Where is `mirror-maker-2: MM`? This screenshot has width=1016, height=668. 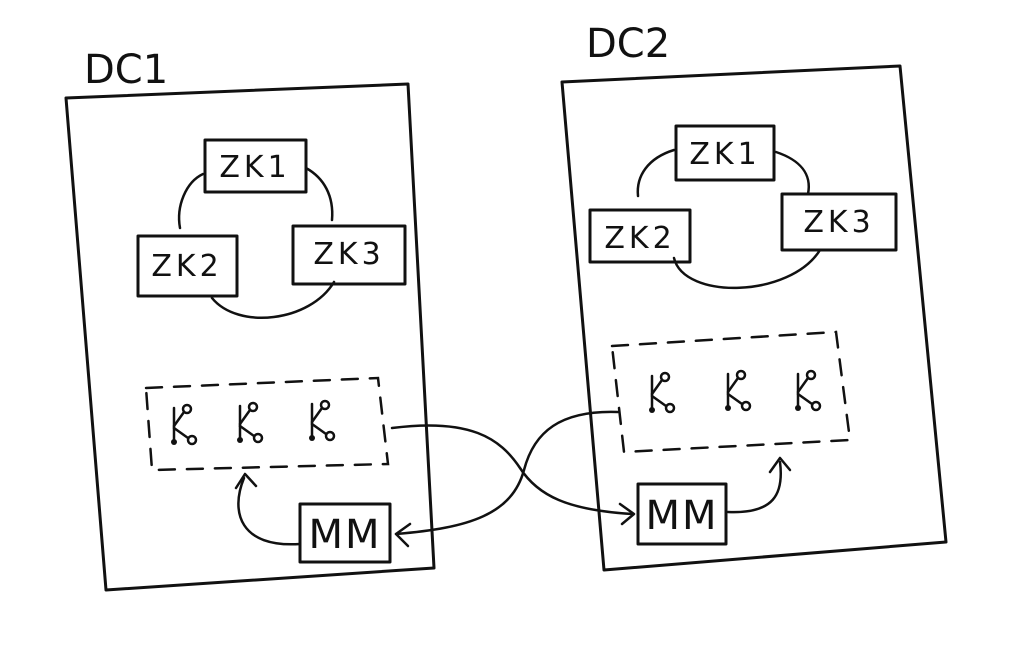 mirror-maker-2: MM is located at coordinates (682, 514).